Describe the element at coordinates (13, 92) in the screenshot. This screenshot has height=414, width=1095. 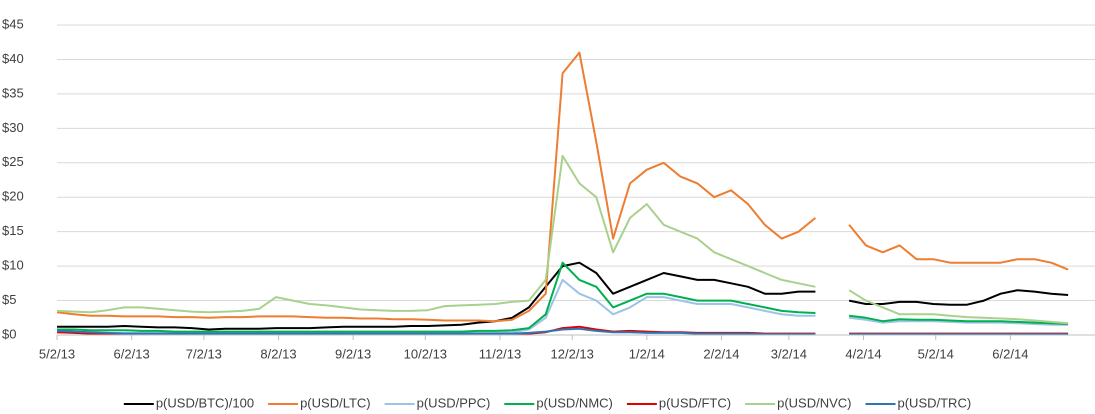
I see `y-tick-label: $35` at that location.